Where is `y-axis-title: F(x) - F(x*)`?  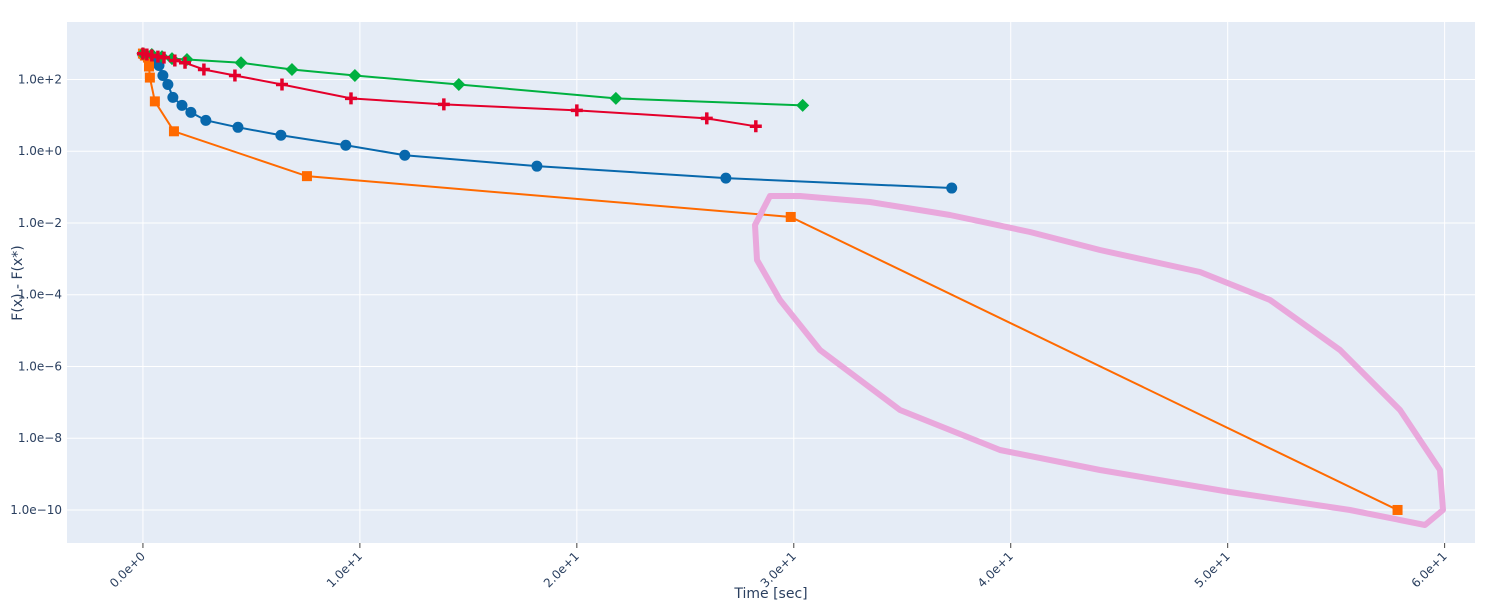 y-axis-title: F(x) - F(x*) is located at coordinates (18, 282).